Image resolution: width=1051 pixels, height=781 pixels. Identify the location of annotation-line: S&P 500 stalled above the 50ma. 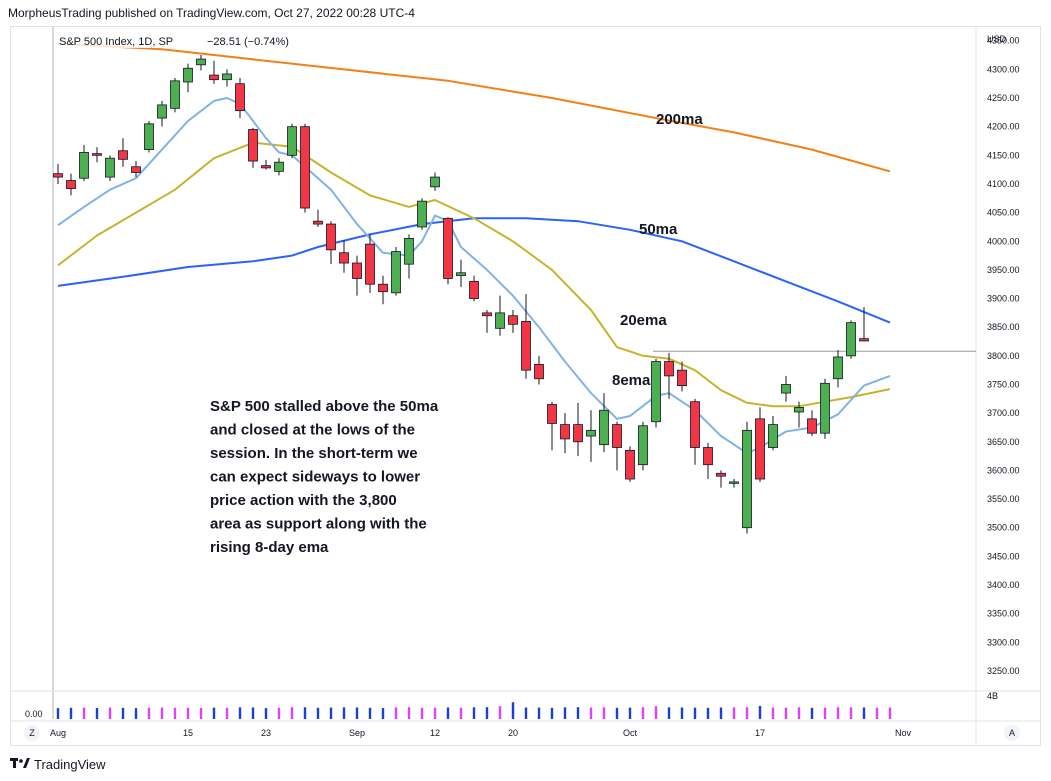
(324, 406).